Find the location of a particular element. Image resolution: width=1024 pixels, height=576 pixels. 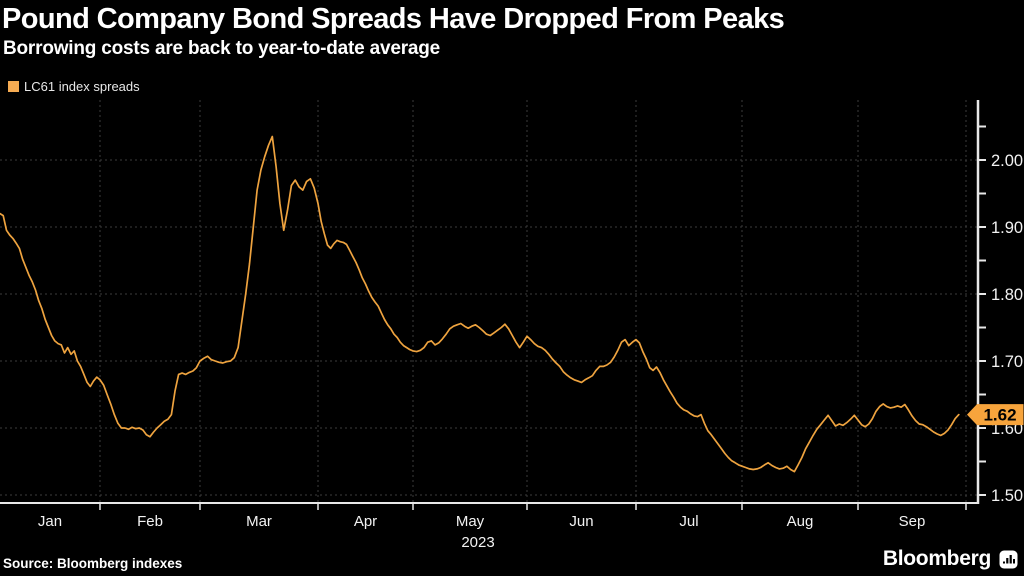

x-axis-month-label: May is located at coordinates (470, 521).